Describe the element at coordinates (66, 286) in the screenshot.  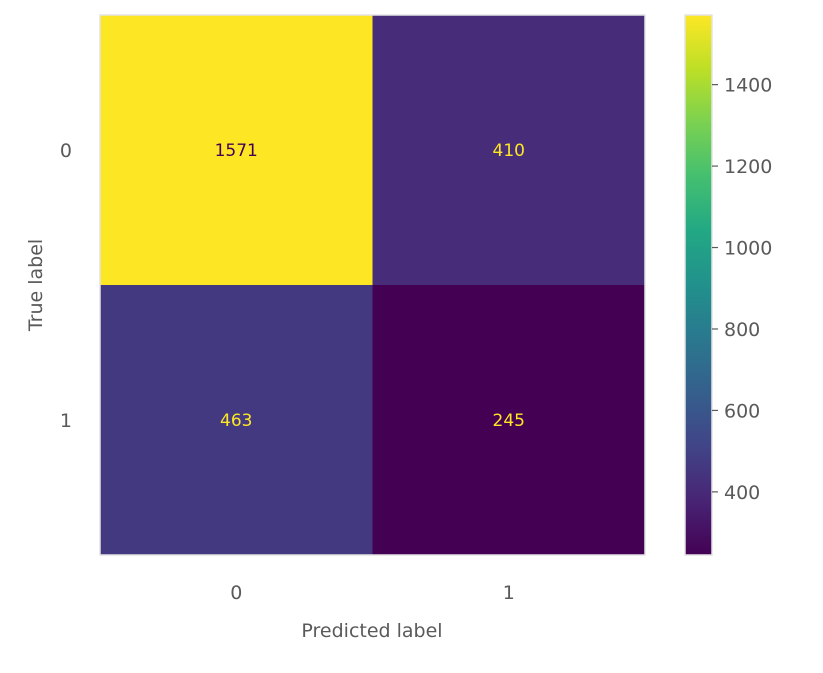
I see `y-axis-ticks: 01` at that location.